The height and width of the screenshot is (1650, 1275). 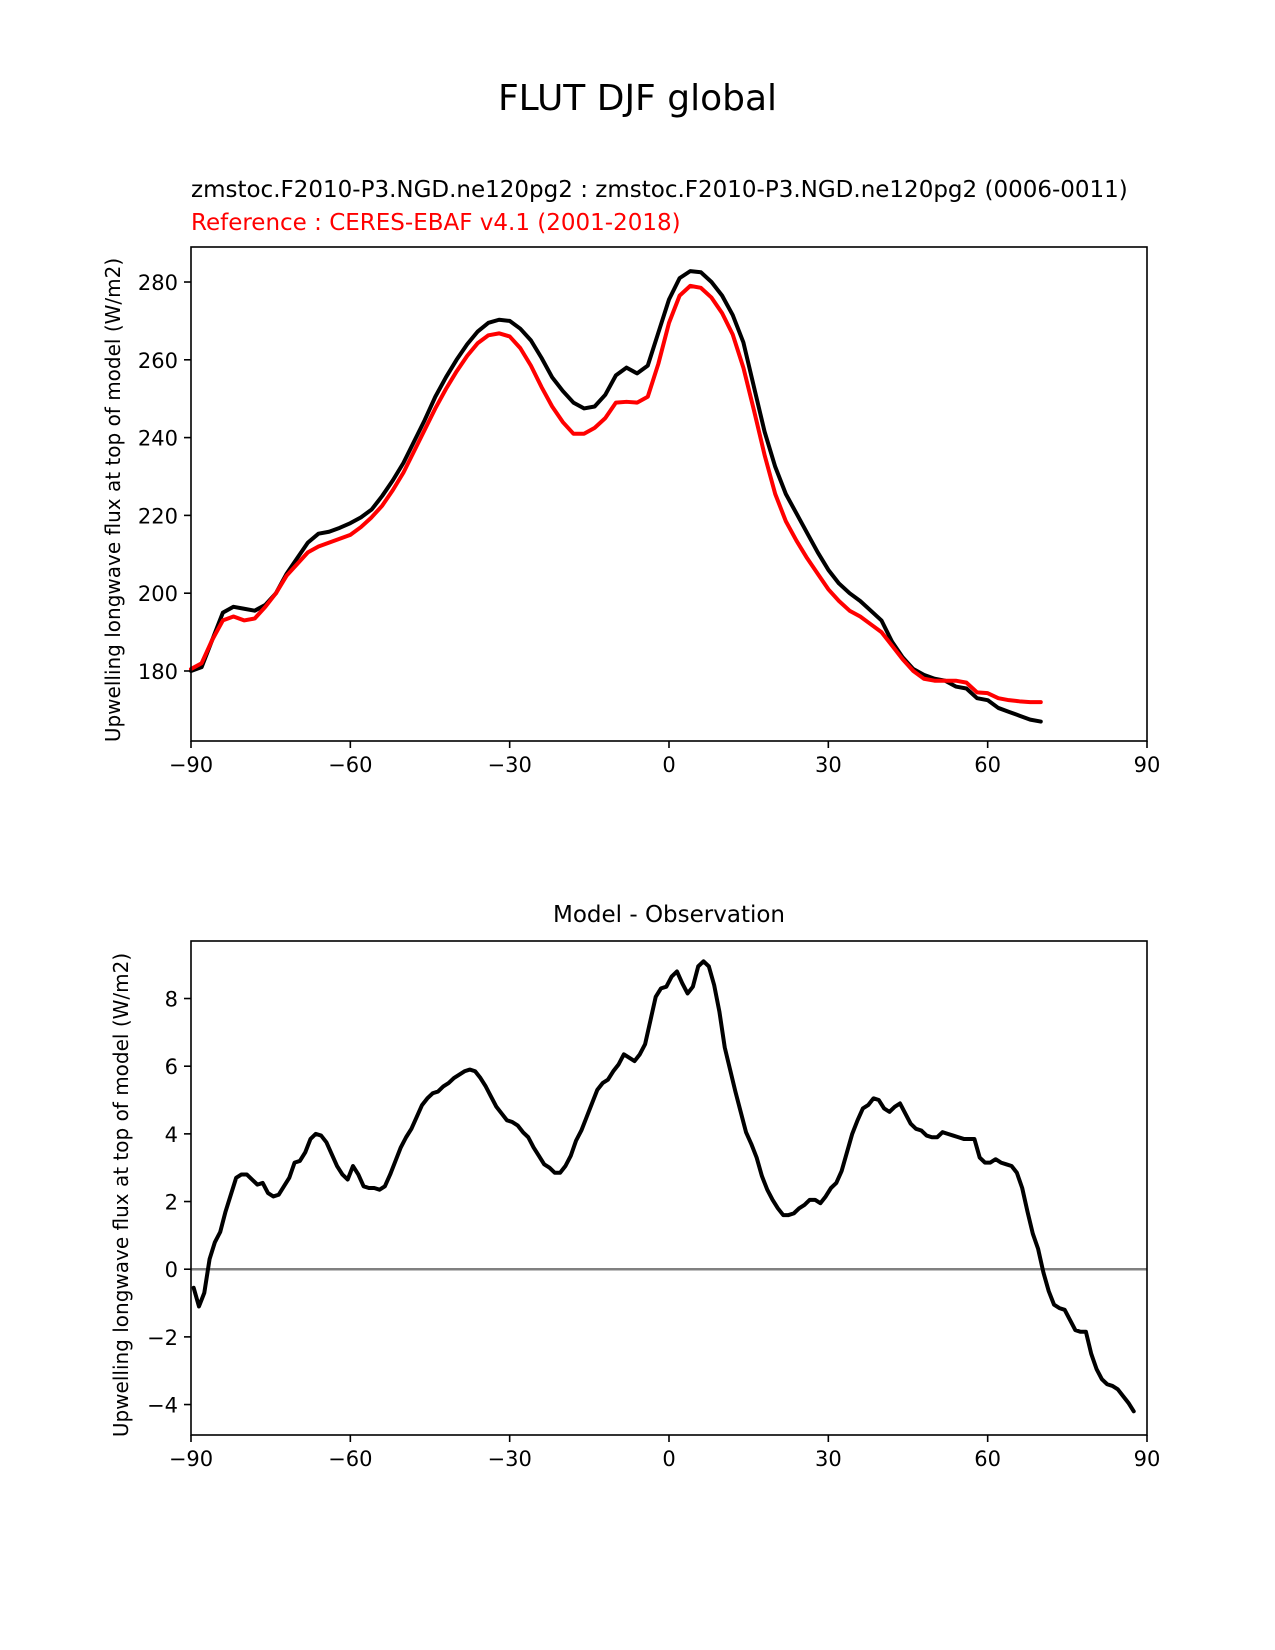 I want to click on top-y-tick-label: 240, so click(x=158, y=439).